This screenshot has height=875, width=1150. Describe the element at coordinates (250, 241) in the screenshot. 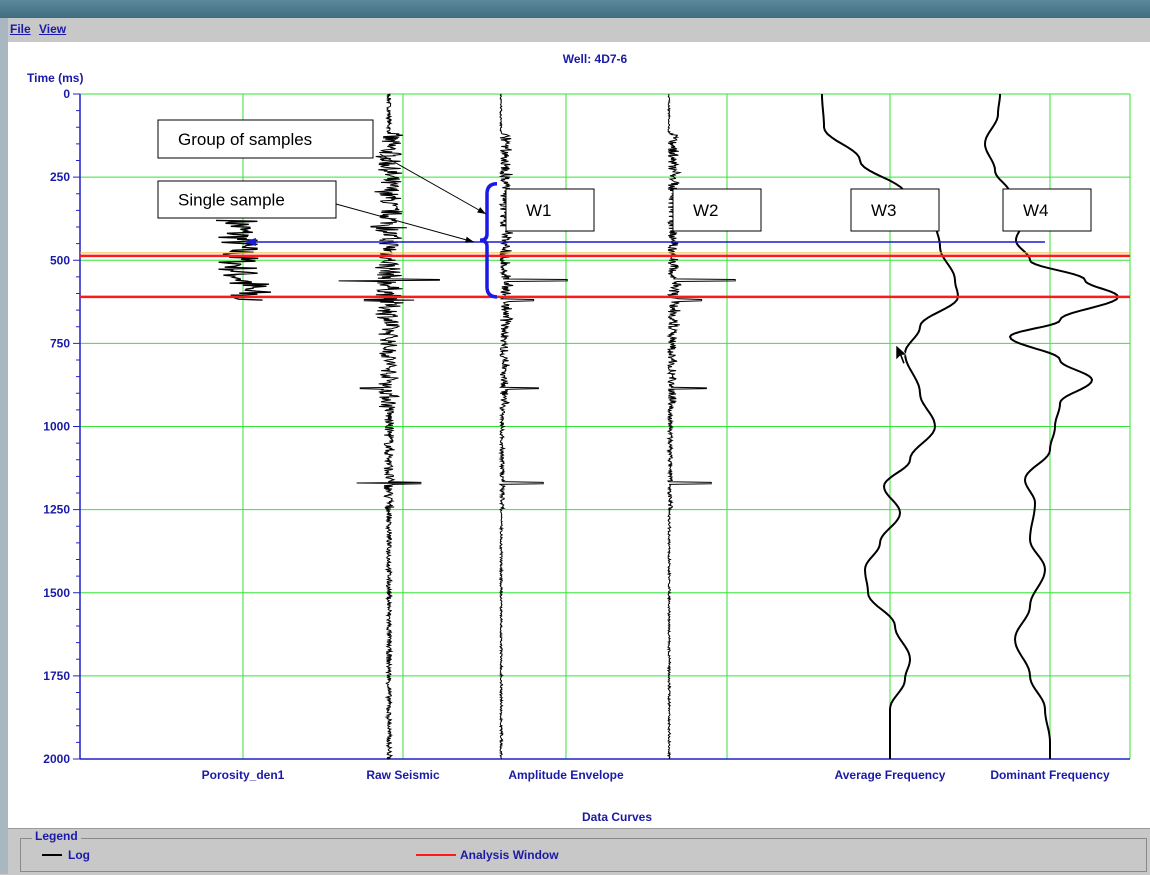

I see `single-sample-arrowhead` at that location.